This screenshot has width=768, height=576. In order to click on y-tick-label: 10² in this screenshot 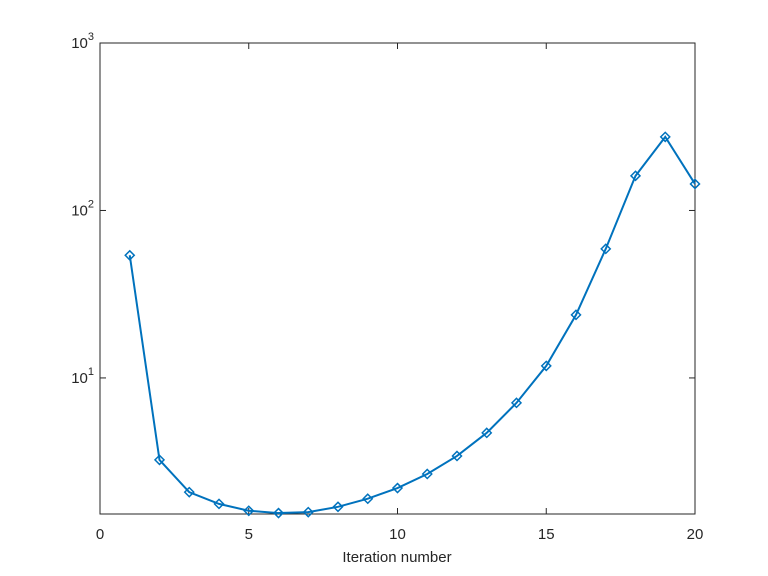, I will do `click(82, 208)`.